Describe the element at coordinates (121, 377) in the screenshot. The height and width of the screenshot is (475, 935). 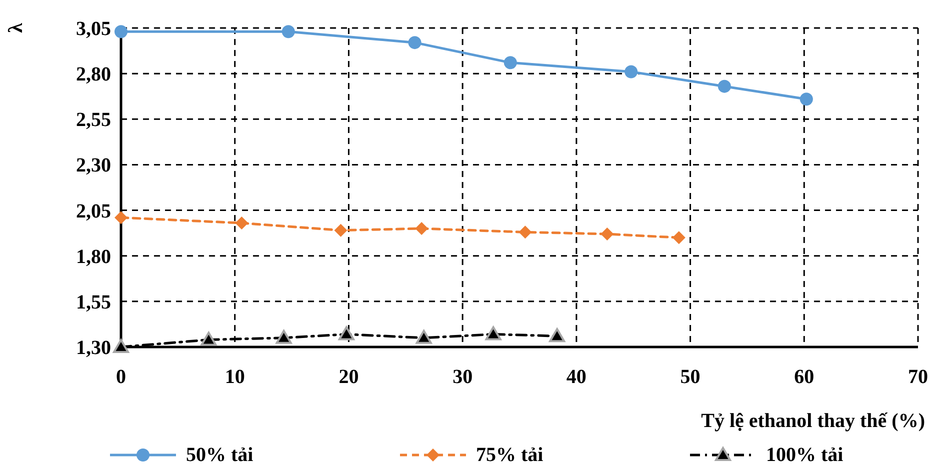
I see `x-tick-label: 0` at that location.